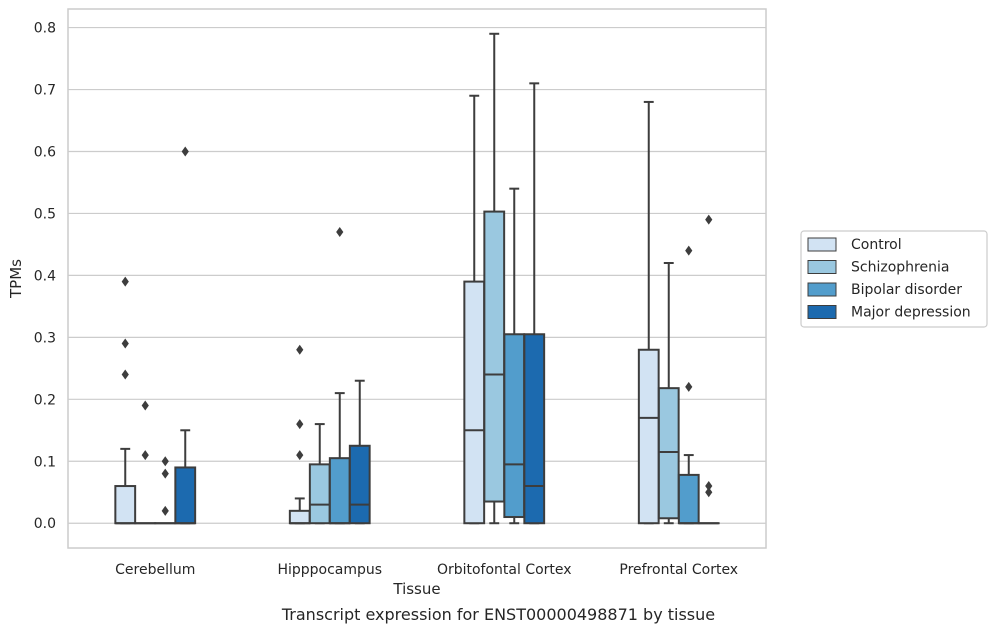 This screenshot has height=634, width=997. Describe the element at coordinates (678, 570) in the screenshot. I see `x-tick-label: Prefrontal Cortex` at that location.